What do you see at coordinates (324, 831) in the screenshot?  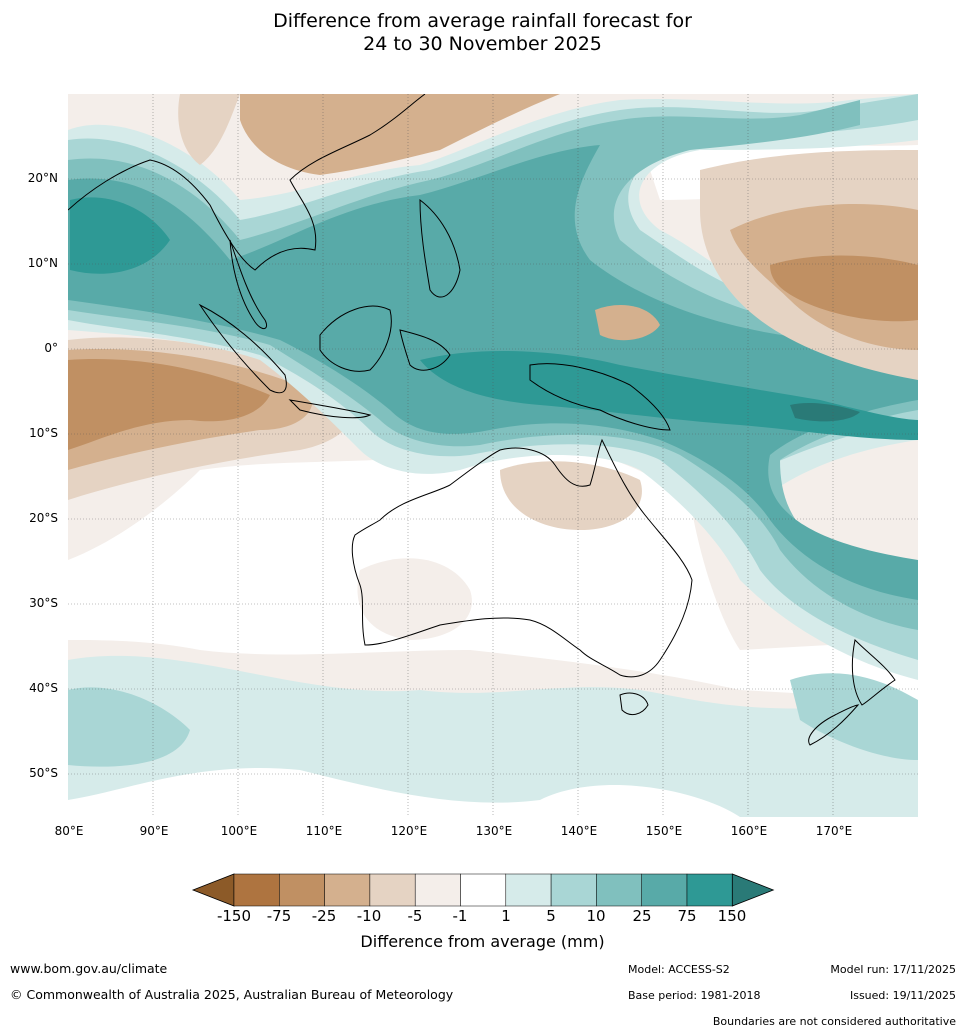 I see `lon-label-110e: 110°E` at bounding box center [324, 831].